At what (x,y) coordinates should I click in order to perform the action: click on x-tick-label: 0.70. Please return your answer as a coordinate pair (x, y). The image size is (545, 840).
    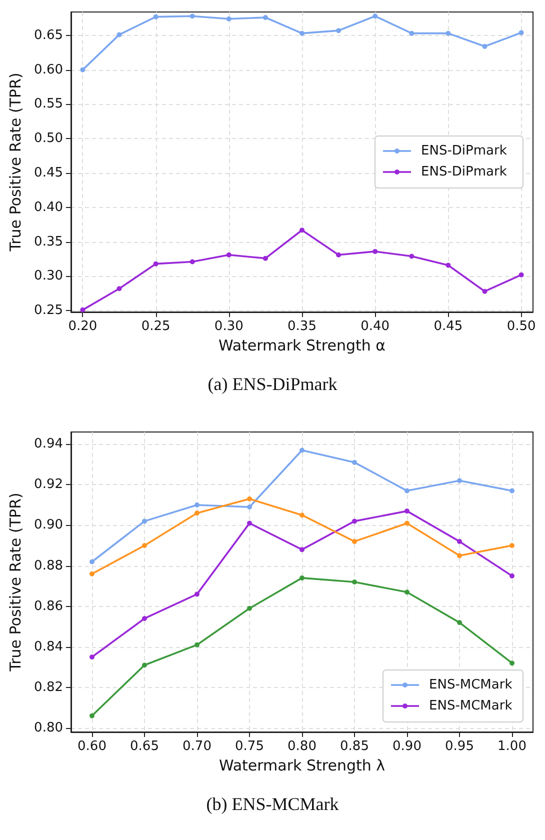
    Looking at the image, I should click on (197, 746).